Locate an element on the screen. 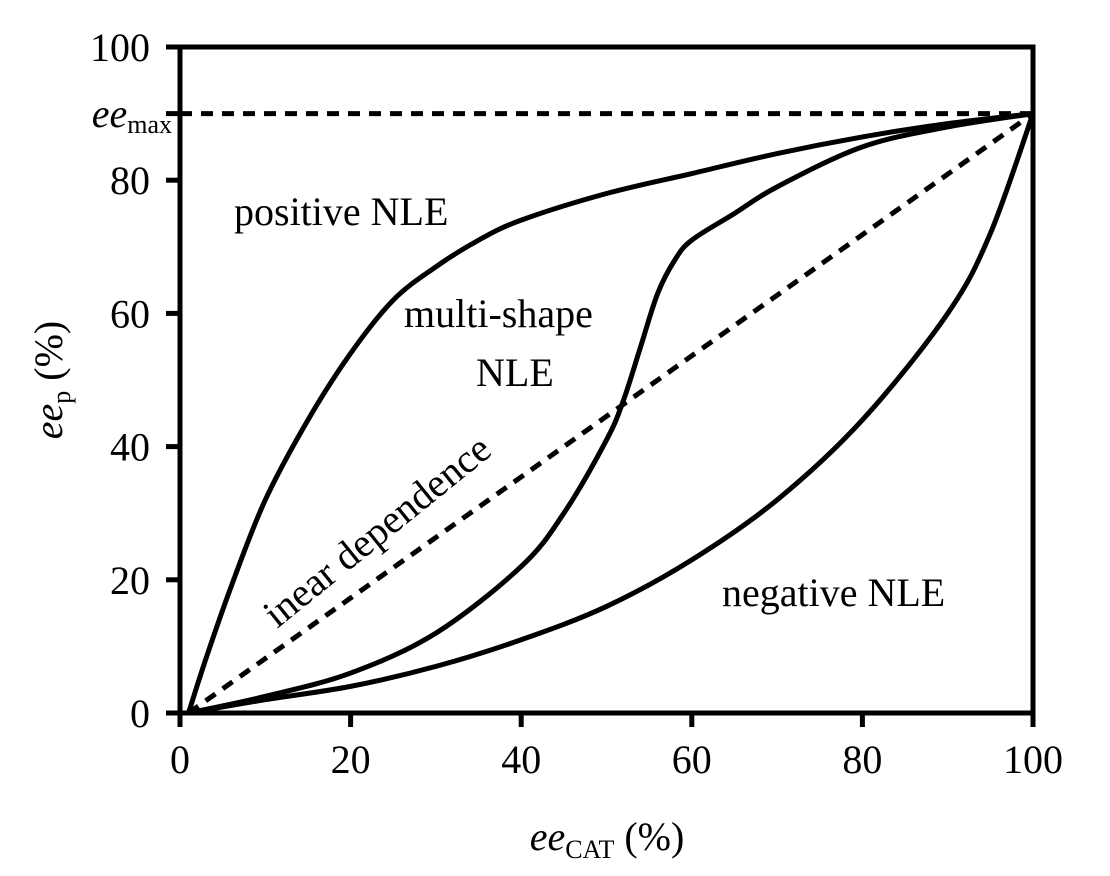 The width and height of the screenshot is (1110, 876). y-tick-label-100: 100 is located at coordinates (120, 47).